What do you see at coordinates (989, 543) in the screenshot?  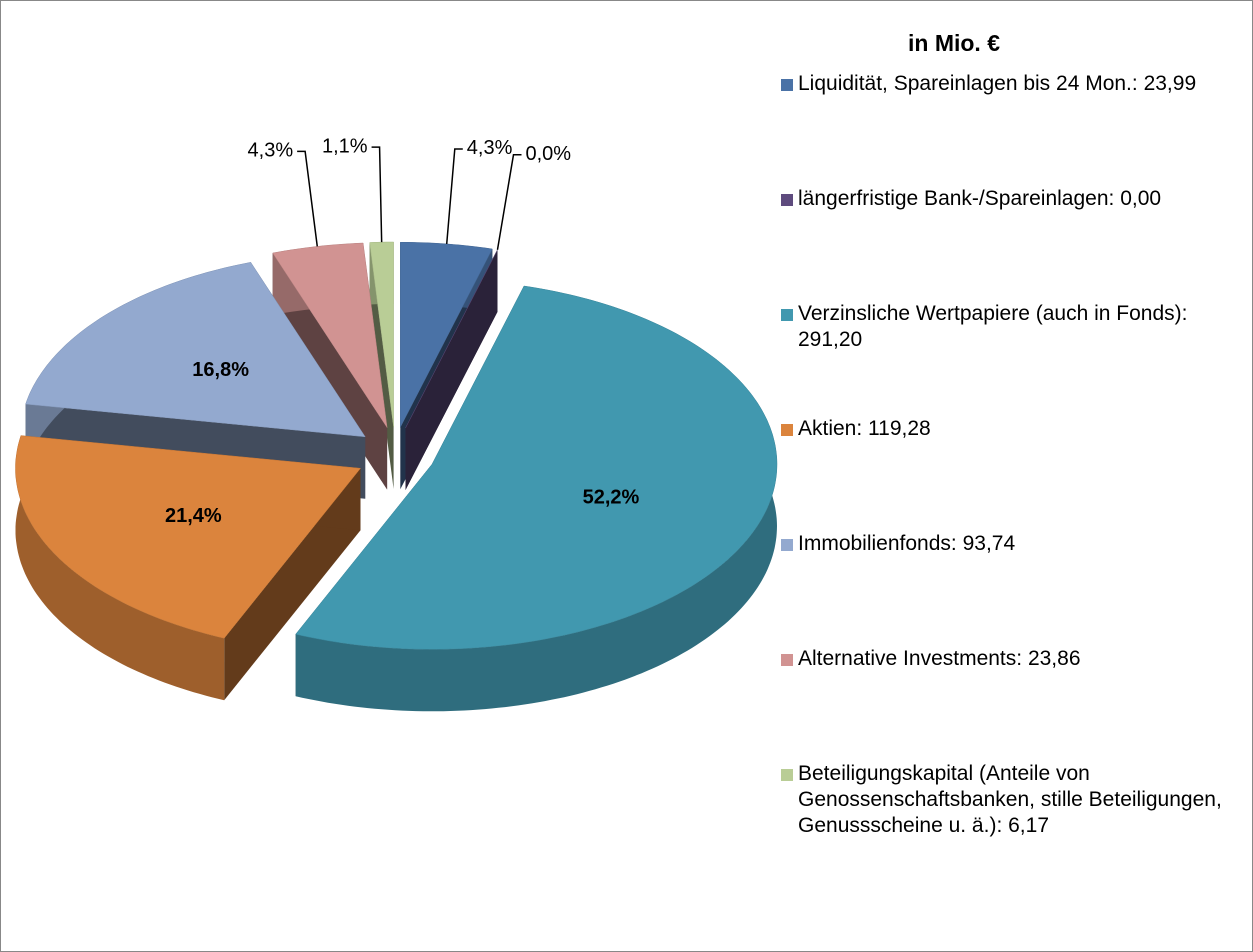 I see `legend-value: 93,74` at bounding box center [989, 543].